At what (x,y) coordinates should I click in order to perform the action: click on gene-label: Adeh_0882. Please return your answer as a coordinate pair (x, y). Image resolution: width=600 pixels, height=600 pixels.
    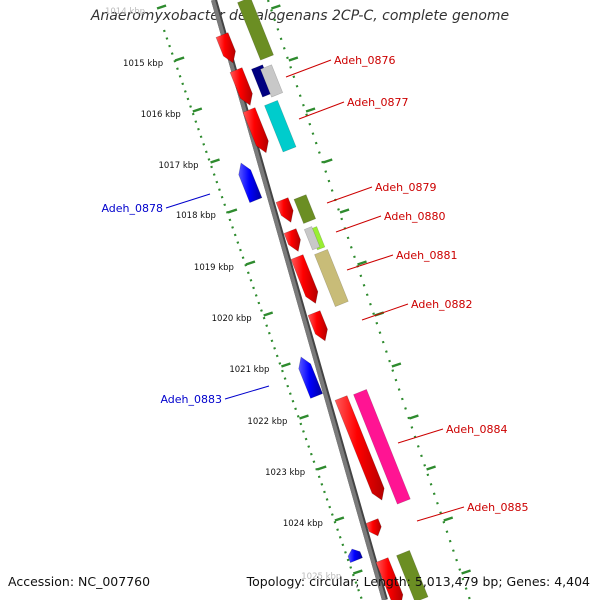
    Looking at the image, I should click on (442, 304).